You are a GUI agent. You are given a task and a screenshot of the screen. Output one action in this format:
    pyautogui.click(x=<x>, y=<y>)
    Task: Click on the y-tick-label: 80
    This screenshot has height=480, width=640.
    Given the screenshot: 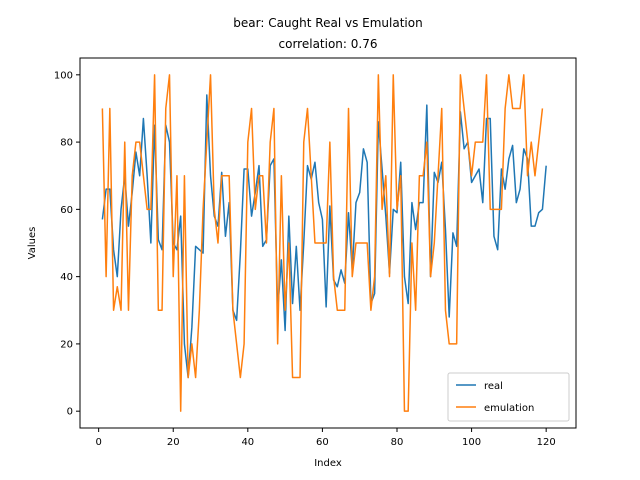 What is the action you would take?
    pyautogui.click(x=66, y=143)
    